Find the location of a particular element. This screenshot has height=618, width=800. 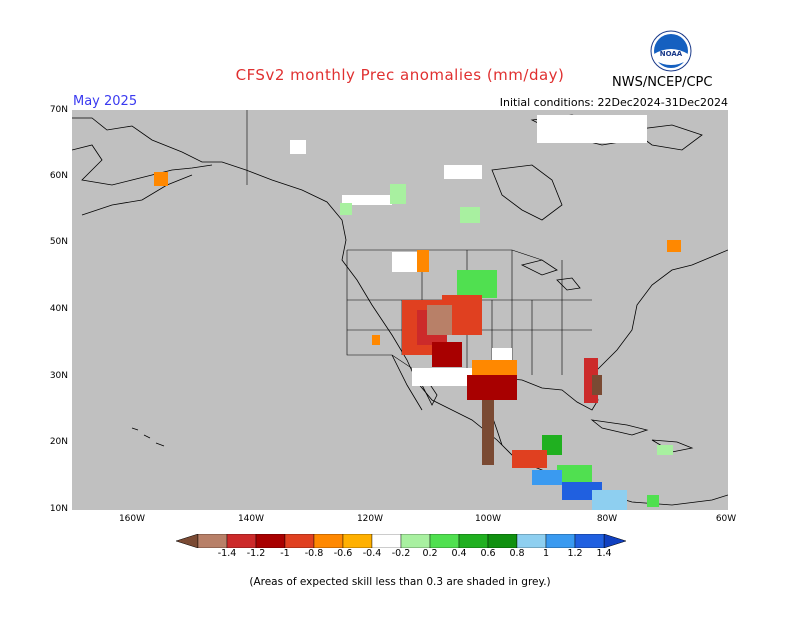

forecast-month: May 2025 is located at coordinates (105, 101).